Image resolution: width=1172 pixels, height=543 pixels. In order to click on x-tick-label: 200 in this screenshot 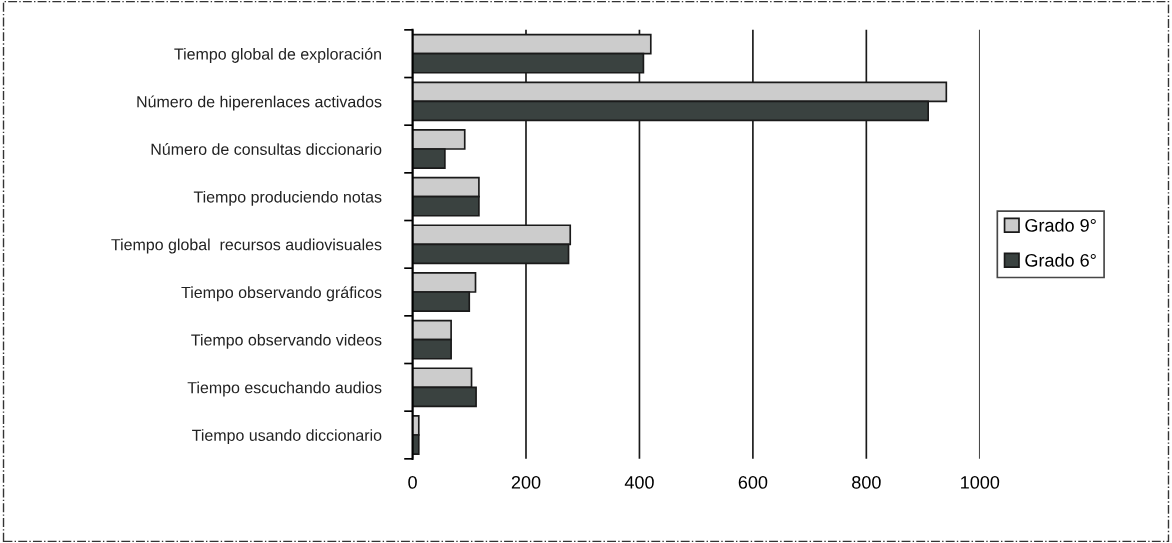, I will do `click(526, 482)`.